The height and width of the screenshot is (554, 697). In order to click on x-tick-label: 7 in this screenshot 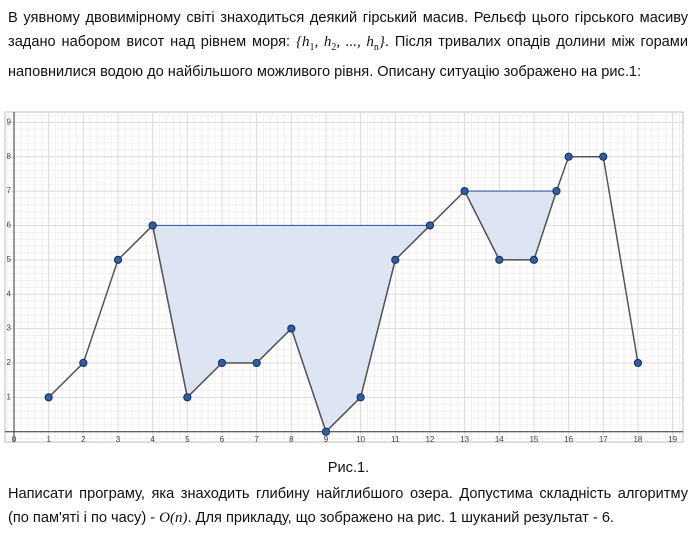, I will do `click(256, 439)`.